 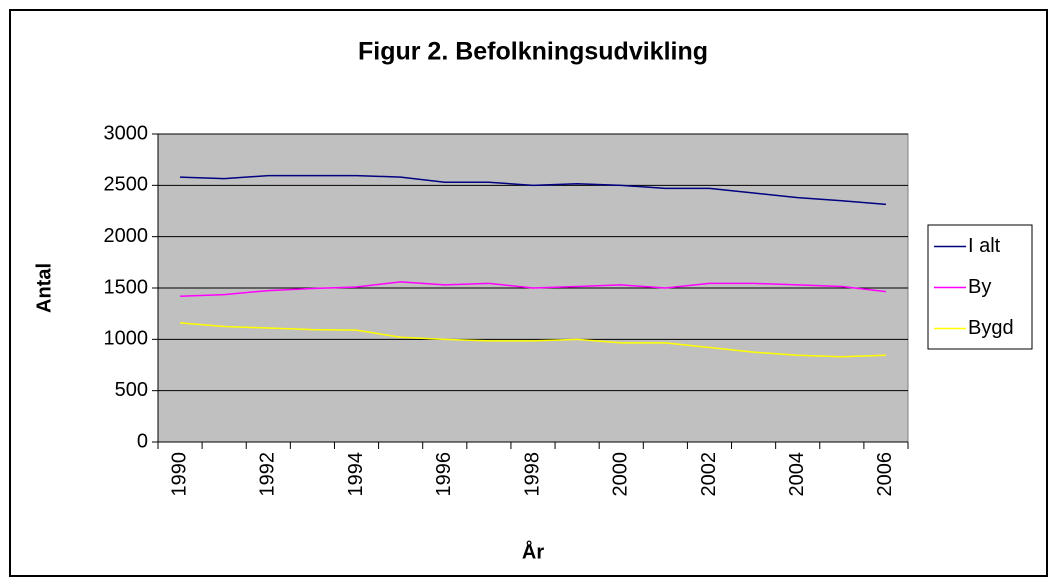 I want to click on x-tick-label: 1992, so click(x=268, y=474).